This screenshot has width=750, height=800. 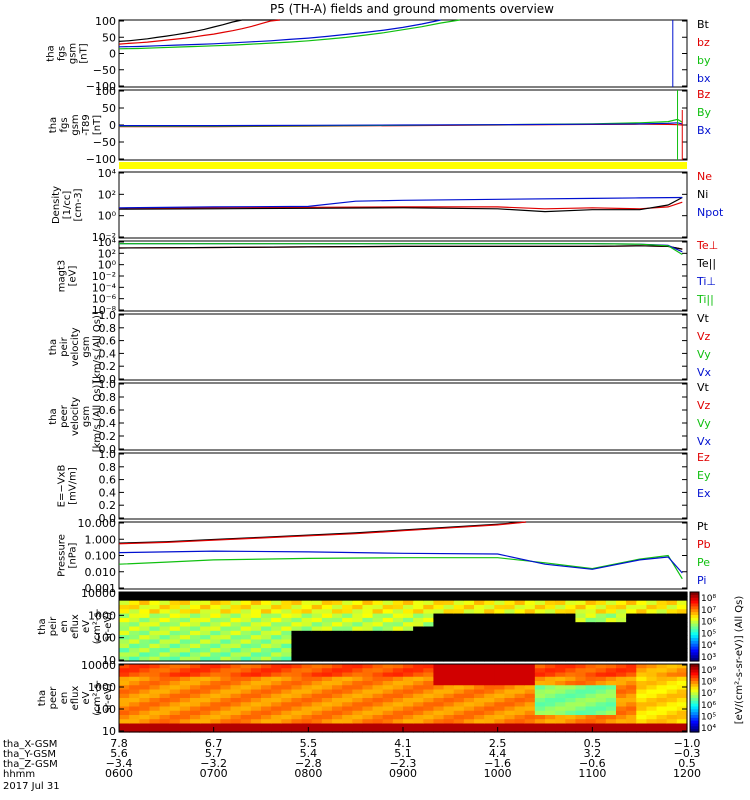 I want to click on ylabel-line: velocity, so click(x=75, y=346).